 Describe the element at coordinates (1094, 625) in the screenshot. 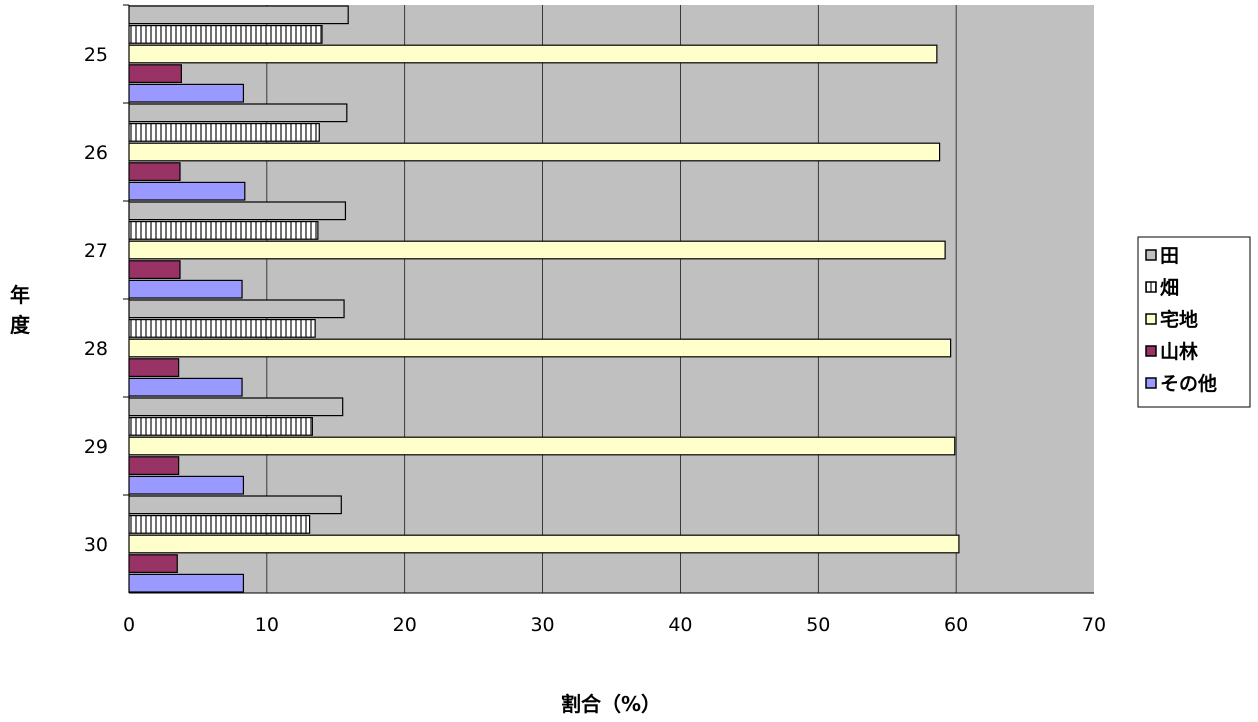

I see `x-tick-label: 70` at that location.